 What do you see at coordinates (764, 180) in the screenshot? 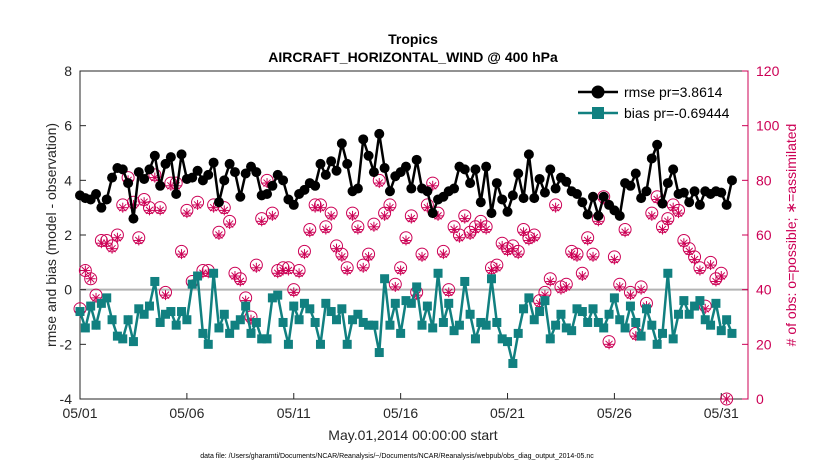
I see `y-right-tick-label: 80` at bounding box center [764, 180].